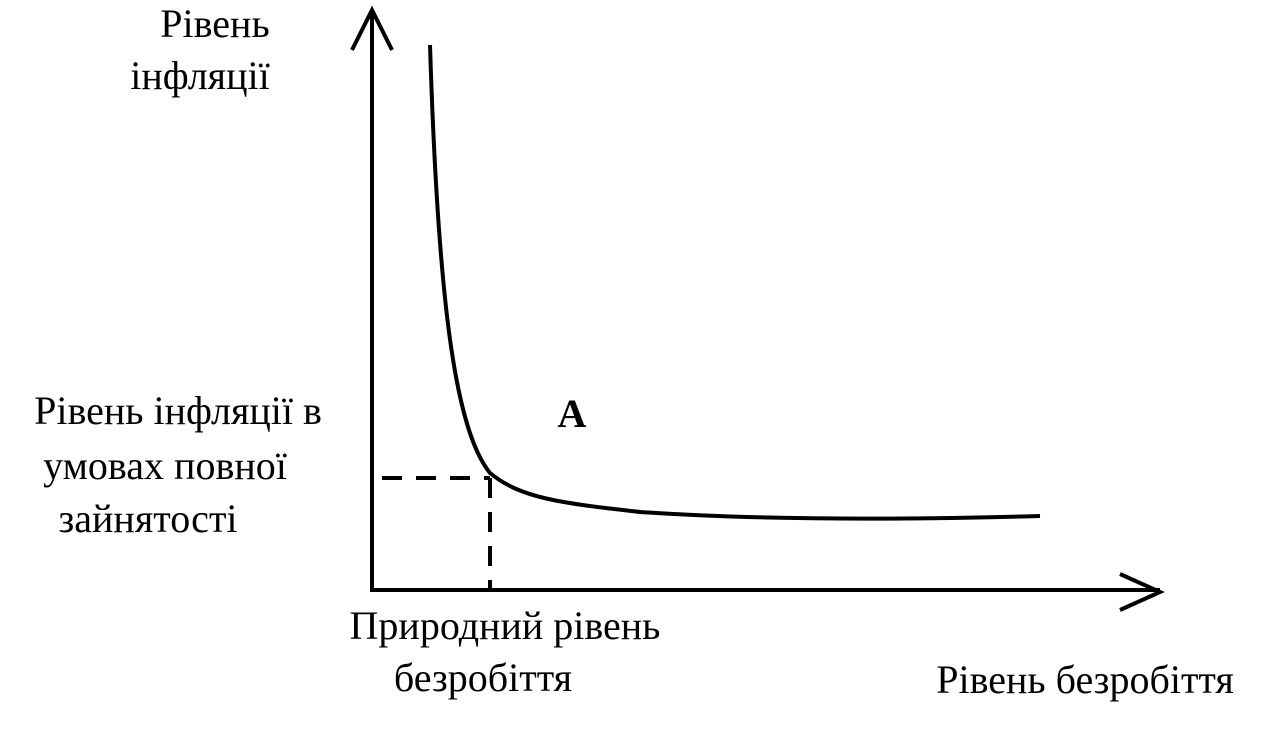 The image size is (1284, 730). I want to click on natural-rate-label: Природний рівень, so click(505, 625).